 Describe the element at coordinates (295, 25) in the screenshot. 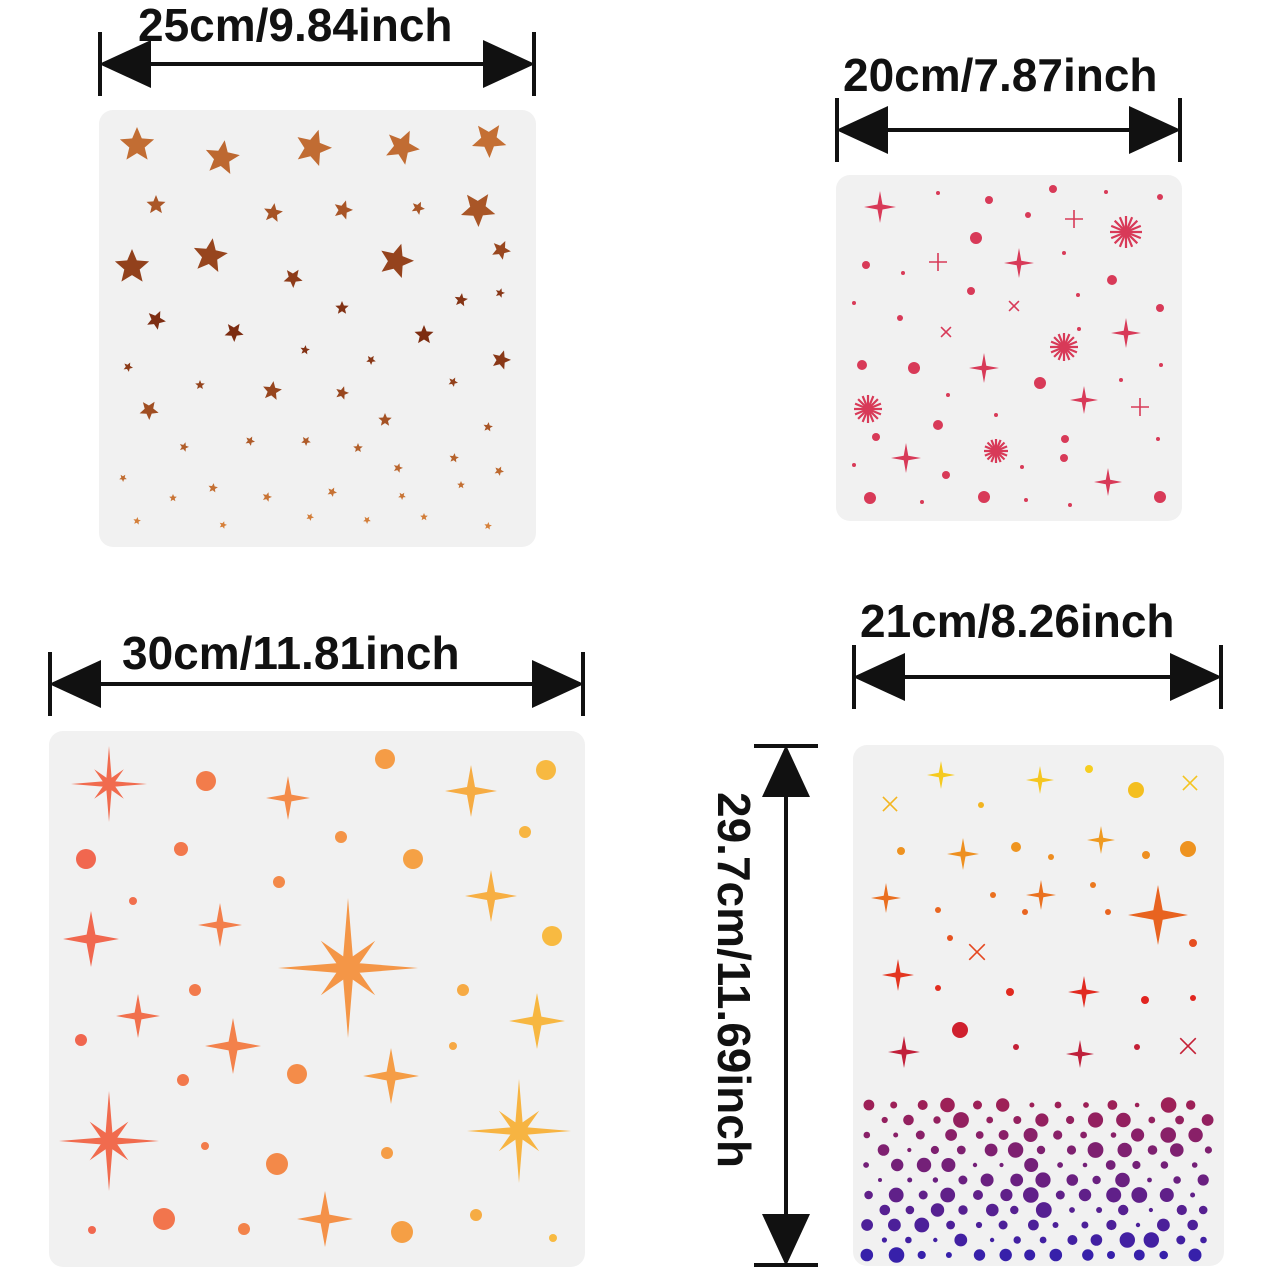

I see `stencil1-width-label: 25cm/9.84inch` at that location.